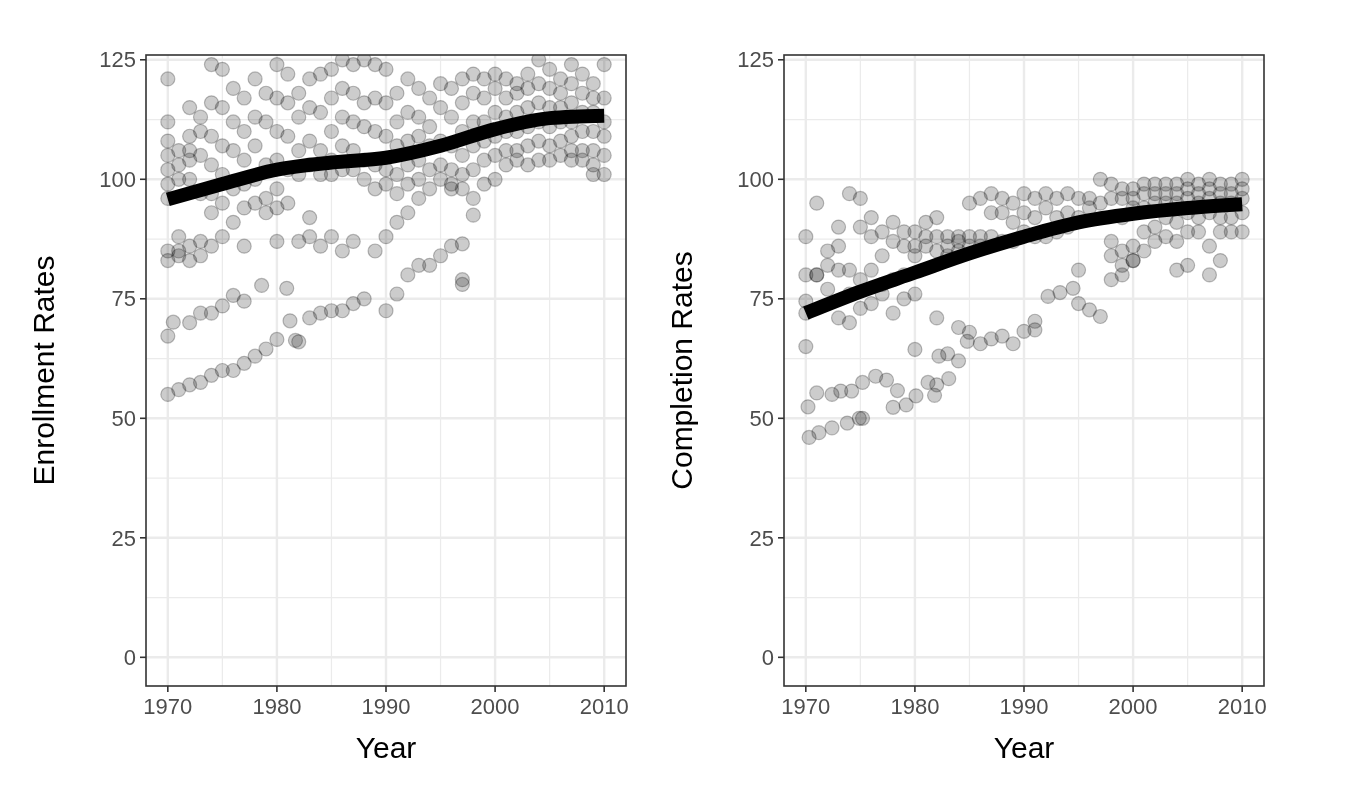  Describe the element at coordinates (43, 370) in the screenshot. I see `y-axis-title: Enrollment Rates` at that location.